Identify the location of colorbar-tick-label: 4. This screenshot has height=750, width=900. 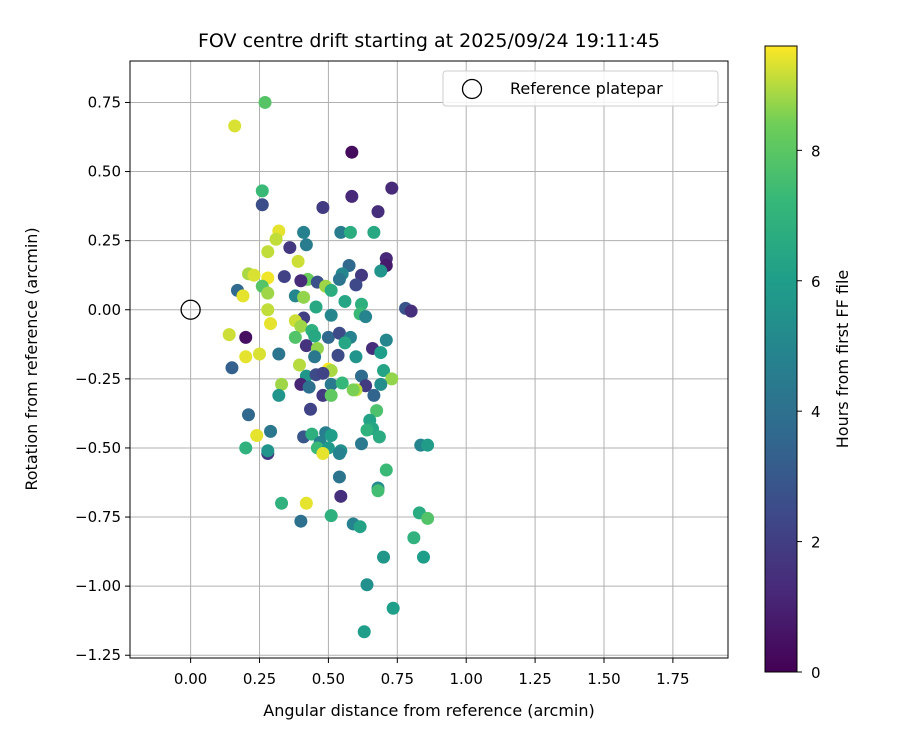
(816, 412).